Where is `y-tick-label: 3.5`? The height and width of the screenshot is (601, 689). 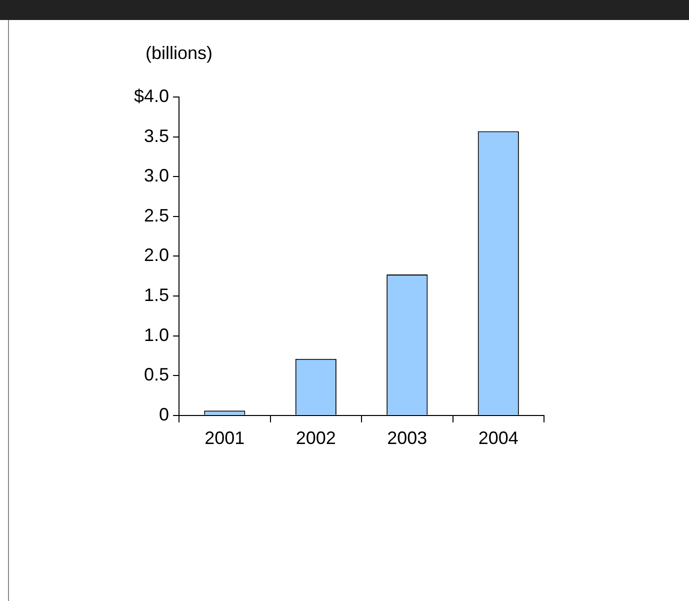 y-tick-label: 3.5 is located at coordinates (157, 136).